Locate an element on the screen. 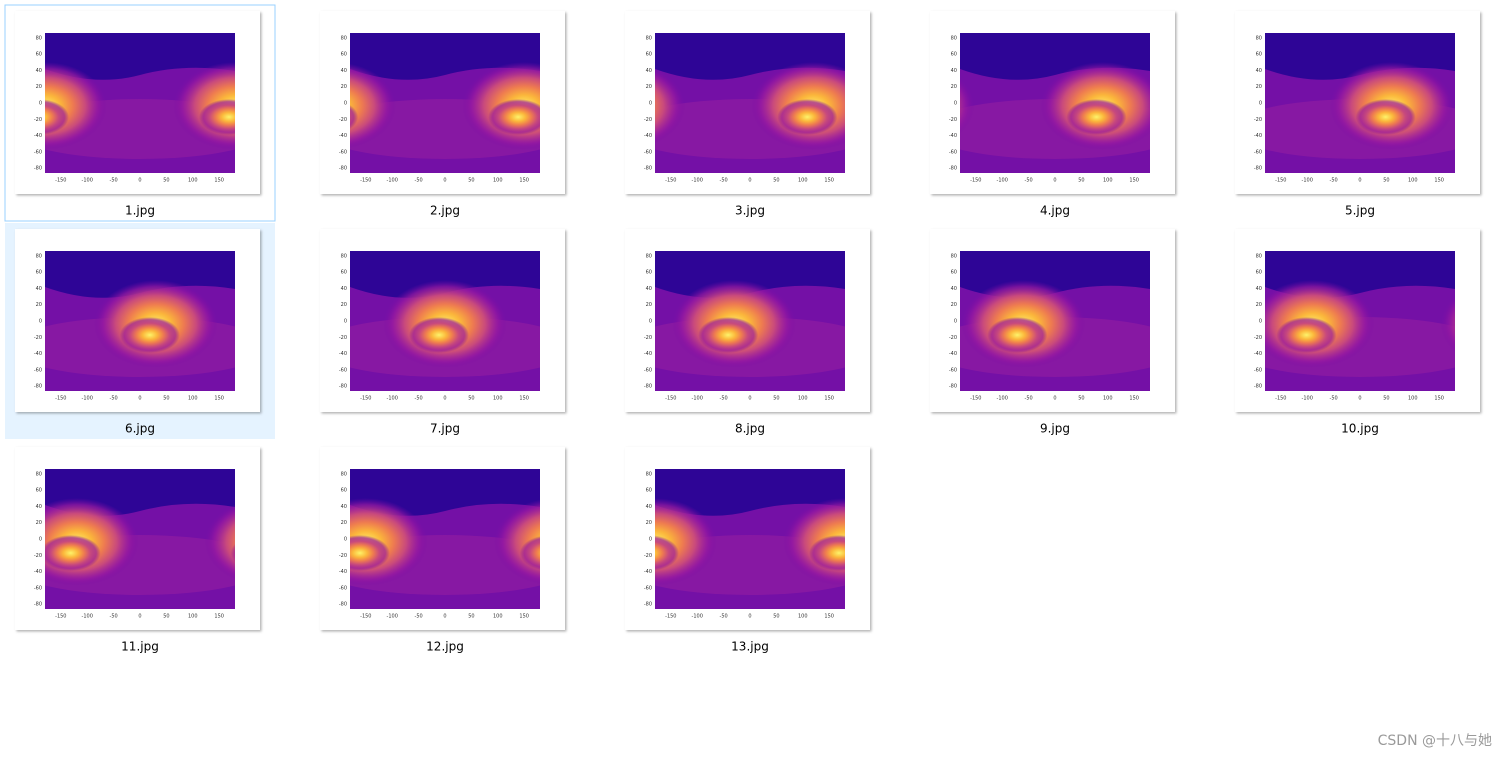 The width and height of the screenshot is (1508, 759). file-name: 6.jpg is located at coordinates (140, 429).